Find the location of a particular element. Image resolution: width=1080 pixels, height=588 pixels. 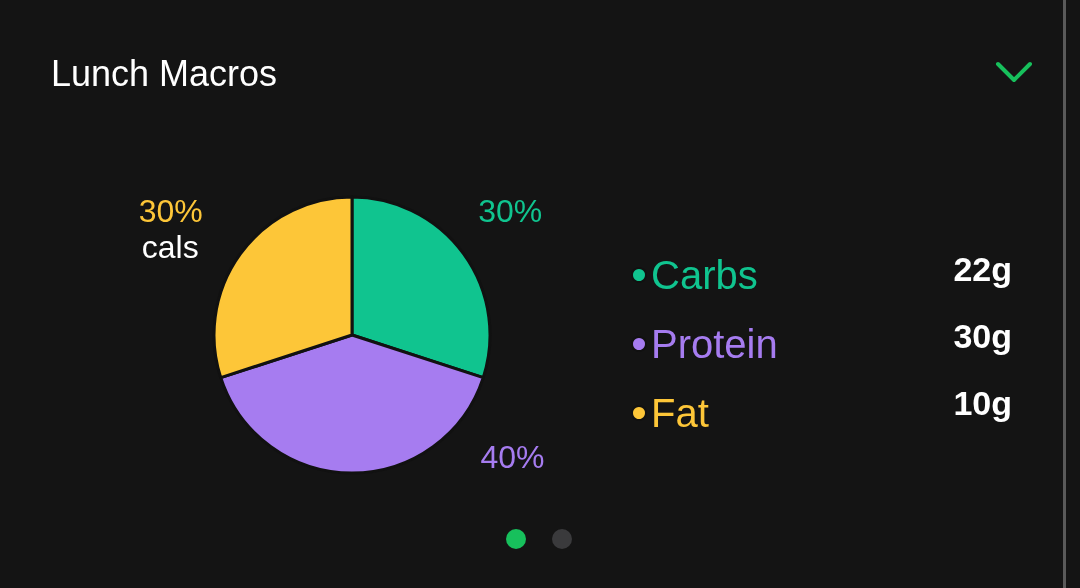

text: 30g is located at coordinates (982, 336).